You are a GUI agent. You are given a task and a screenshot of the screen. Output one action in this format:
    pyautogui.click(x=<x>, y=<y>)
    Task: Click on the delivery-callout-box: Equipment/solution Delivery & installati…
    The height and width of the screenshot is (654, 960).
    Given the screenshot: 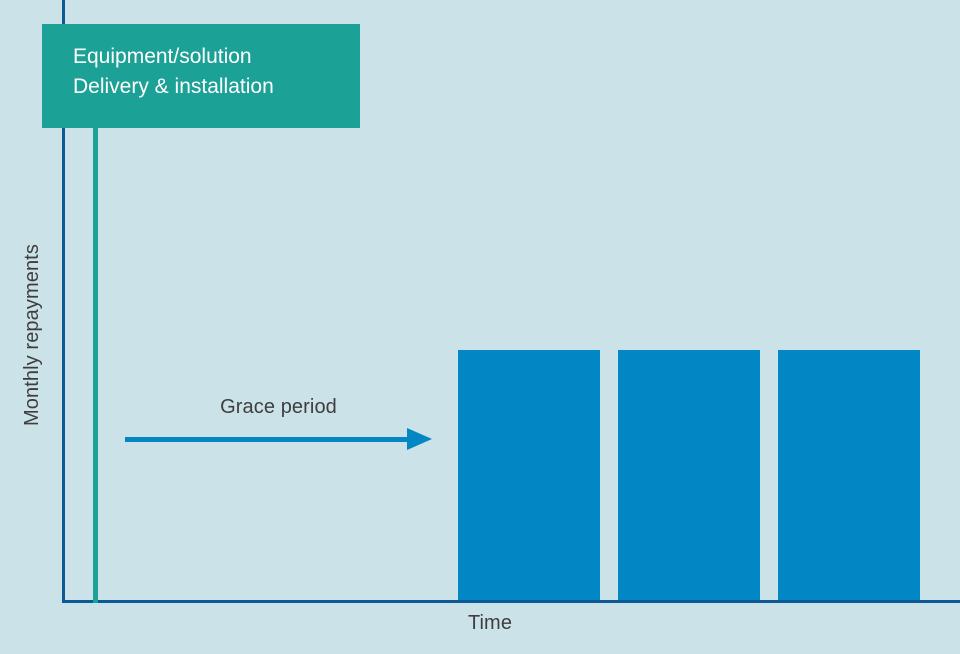 What is the action you would take?
    pyautogui.click(x=201, y=76)
    